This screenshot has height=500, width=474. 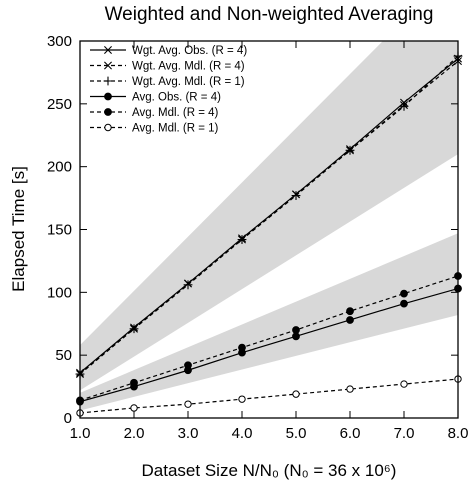 What do you see at coordinates (269, 14) in the screenshot?
I see `chart-title: Weighted and Non-weighted Averaging` at bounding box center [269, 14].